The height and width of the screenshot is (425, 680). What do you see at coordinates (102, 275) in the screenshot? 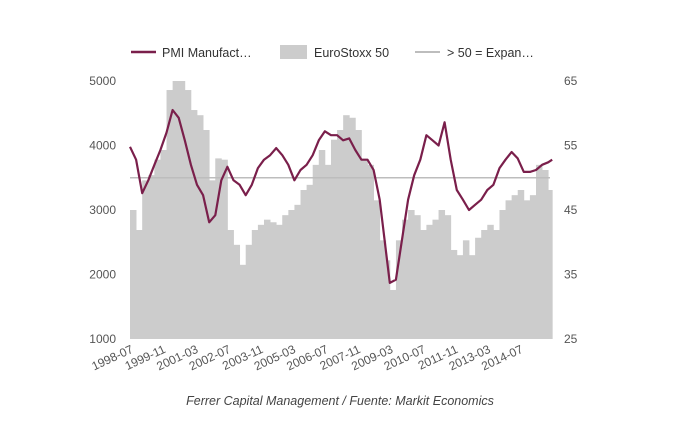
I see `y-left-tick-label: 2000` at bounding box center [102, 275].